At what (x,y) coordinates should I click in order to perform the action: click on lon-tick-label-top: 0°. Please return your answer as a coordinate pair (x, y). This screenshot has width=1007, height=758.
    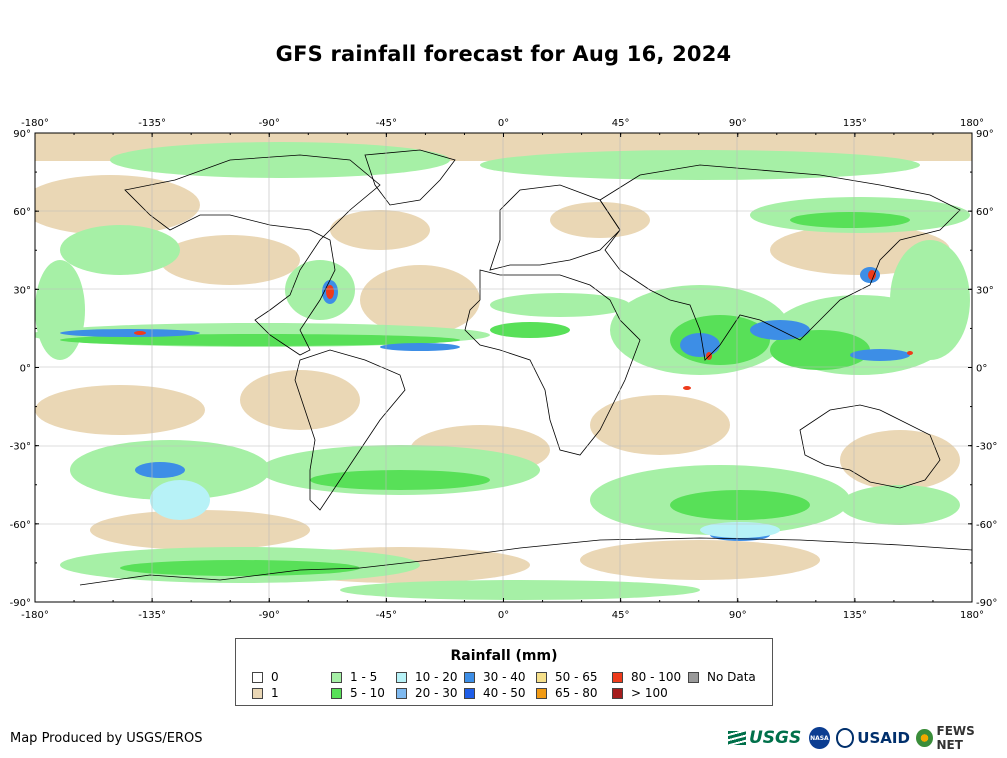
    Looking at the image, I should click on (503, 123).